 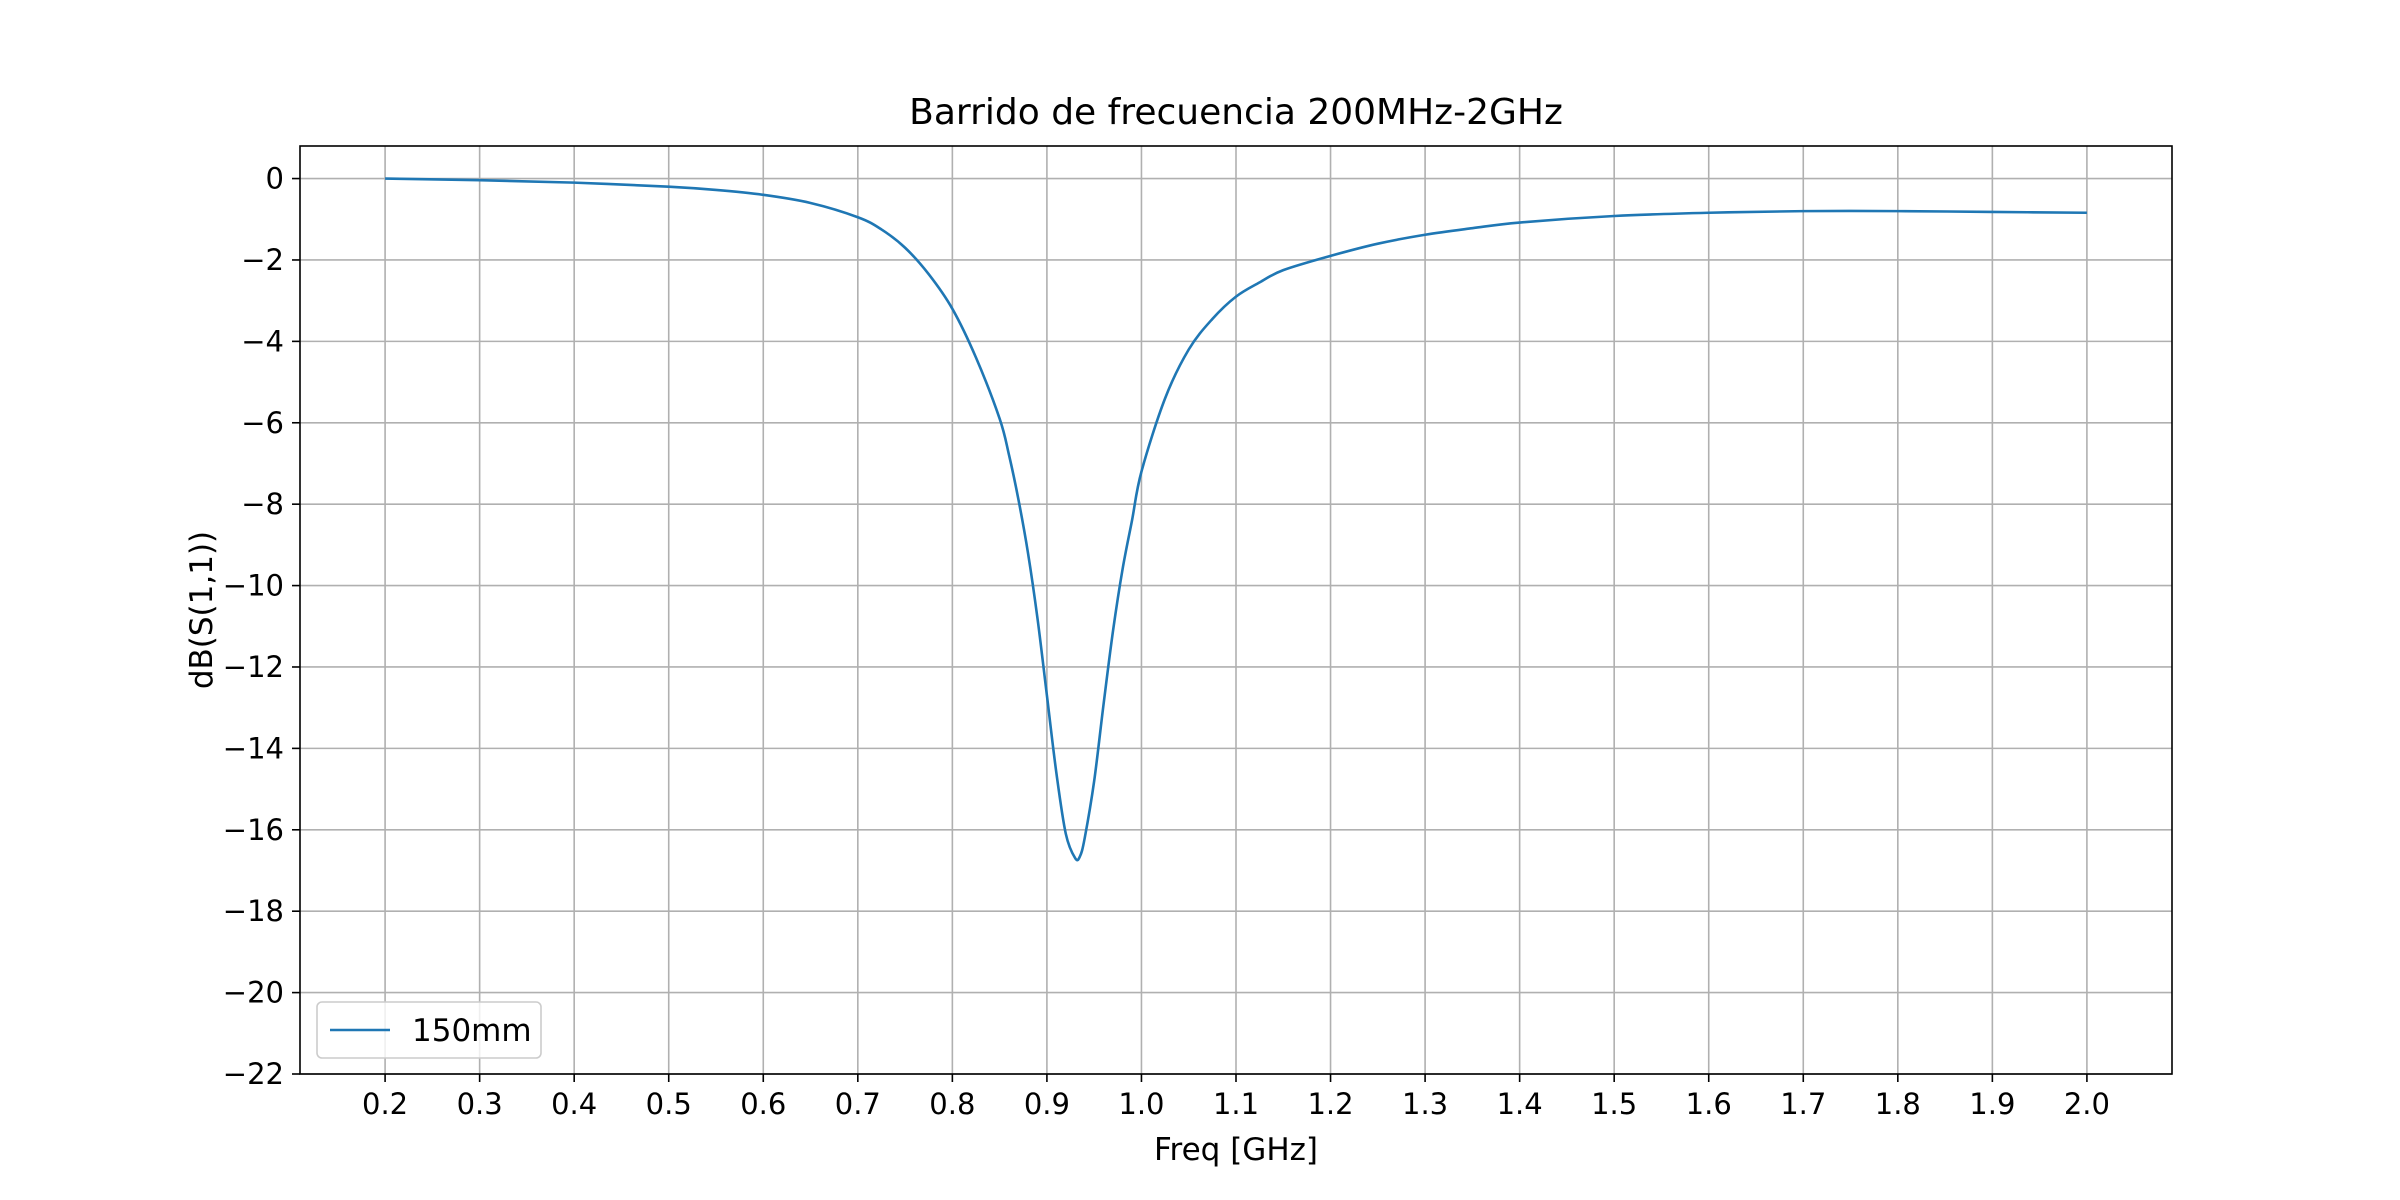 What do you see at coordinates (261, 626) in the screenshot?
I see `y-axis: 0 −2 −4 −6 −8 −10 −12 −14 −16 −18 −20 −22` at bounding box center [261, 626].